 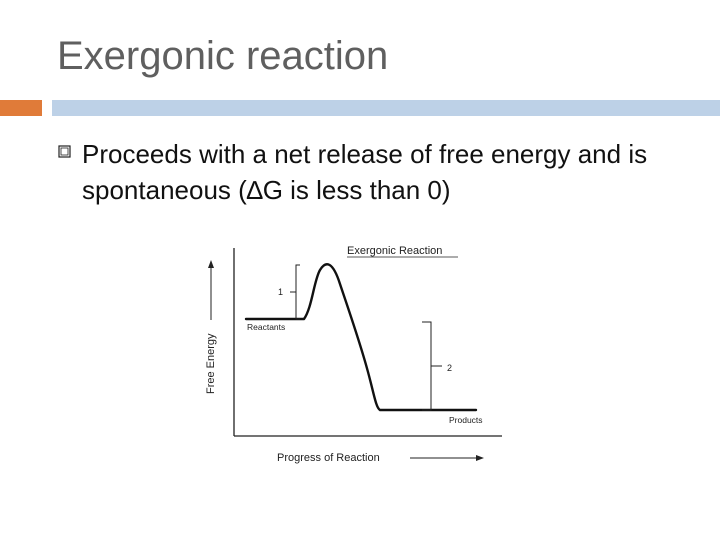 I want to click on y-axis-label: Free Energy, so click(x=211, y=363).